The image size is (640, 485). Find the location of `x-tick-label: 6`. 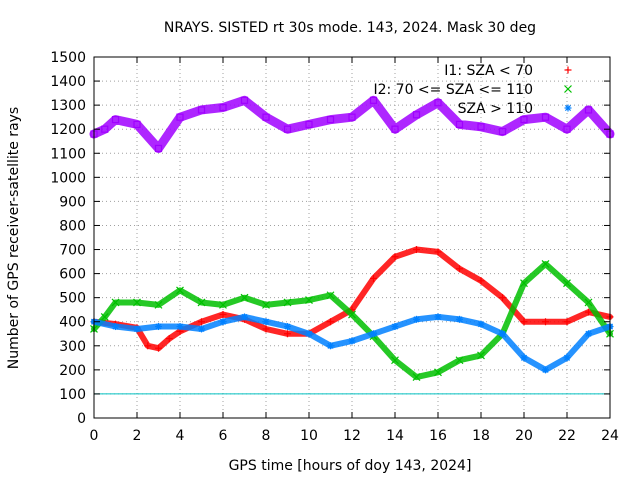

x-tick-label: 6 is located at coordinates (223, 436).